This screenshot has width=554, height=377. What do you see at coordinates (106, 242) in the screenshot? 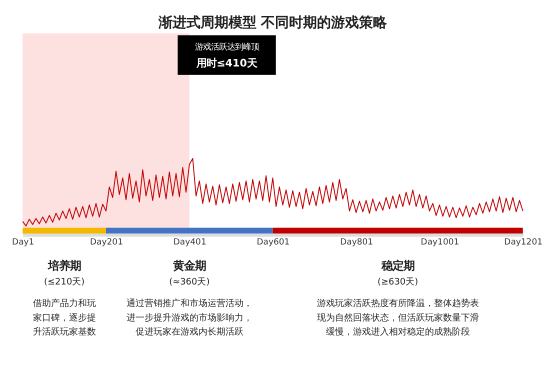
I see `x-tick-label: Day201` at bounding box center [106, 242].